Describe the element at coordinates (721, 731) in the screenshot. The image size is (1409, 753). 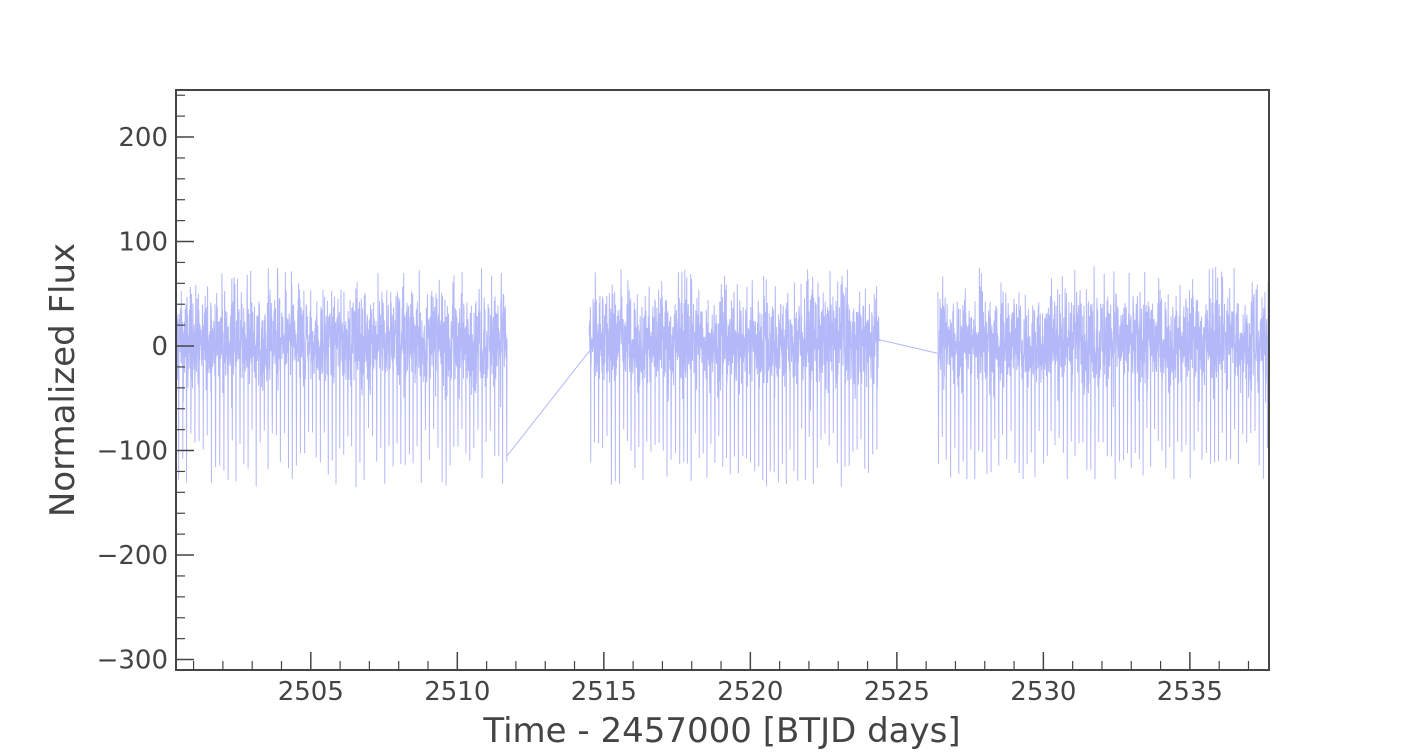
I see `x-axis-label: Time - 2457000 [BTJD days]` at that location.